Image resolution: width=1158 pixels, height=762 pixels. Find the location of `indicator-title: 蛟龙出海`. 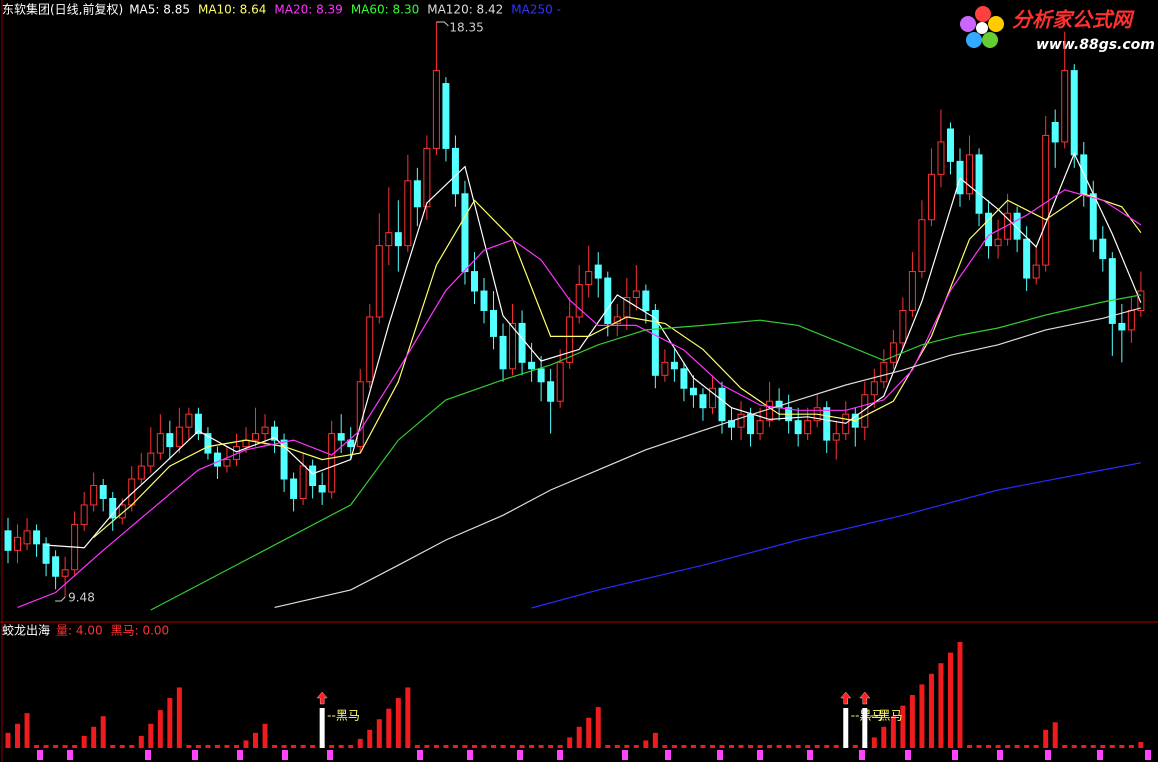

indicator-title: 蛟龙出海 is located at coordinates (26, 630).